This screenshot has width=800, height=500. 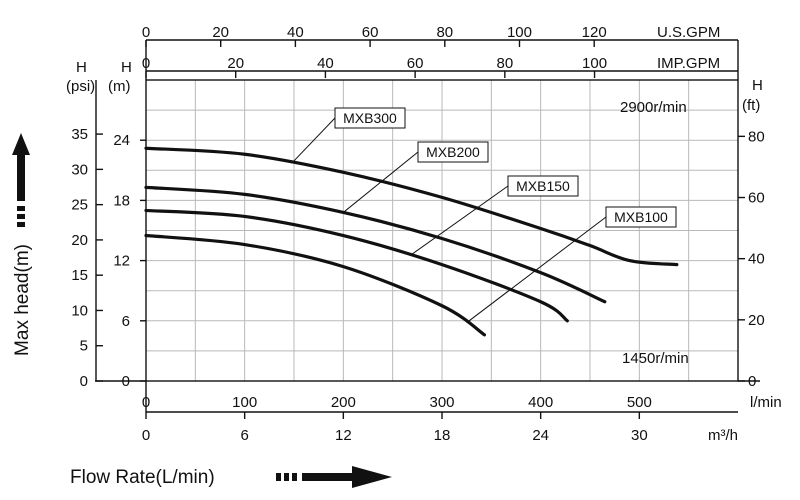 What do you see at coordinates (79, 169) in the screenshot?
I see `tick-label-psi: 30` at bounding box center [79, 169].